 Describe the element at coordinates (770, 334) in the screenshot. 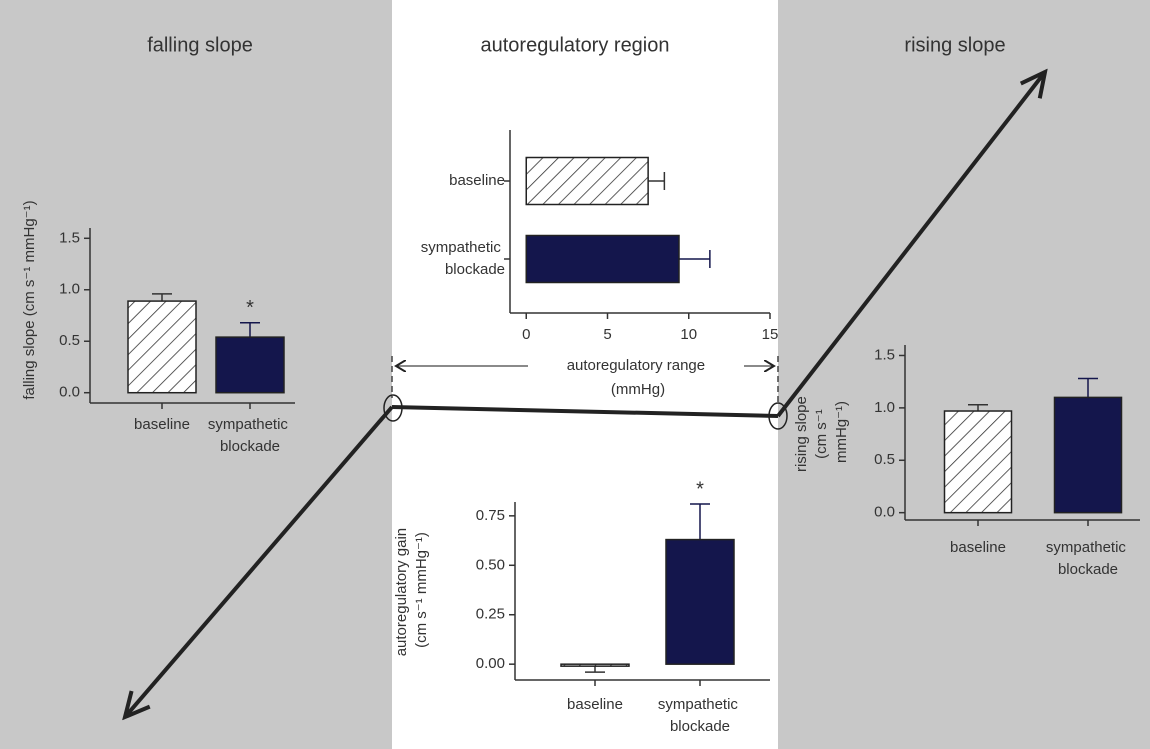

I see `x-tick-label: 15` at that location.